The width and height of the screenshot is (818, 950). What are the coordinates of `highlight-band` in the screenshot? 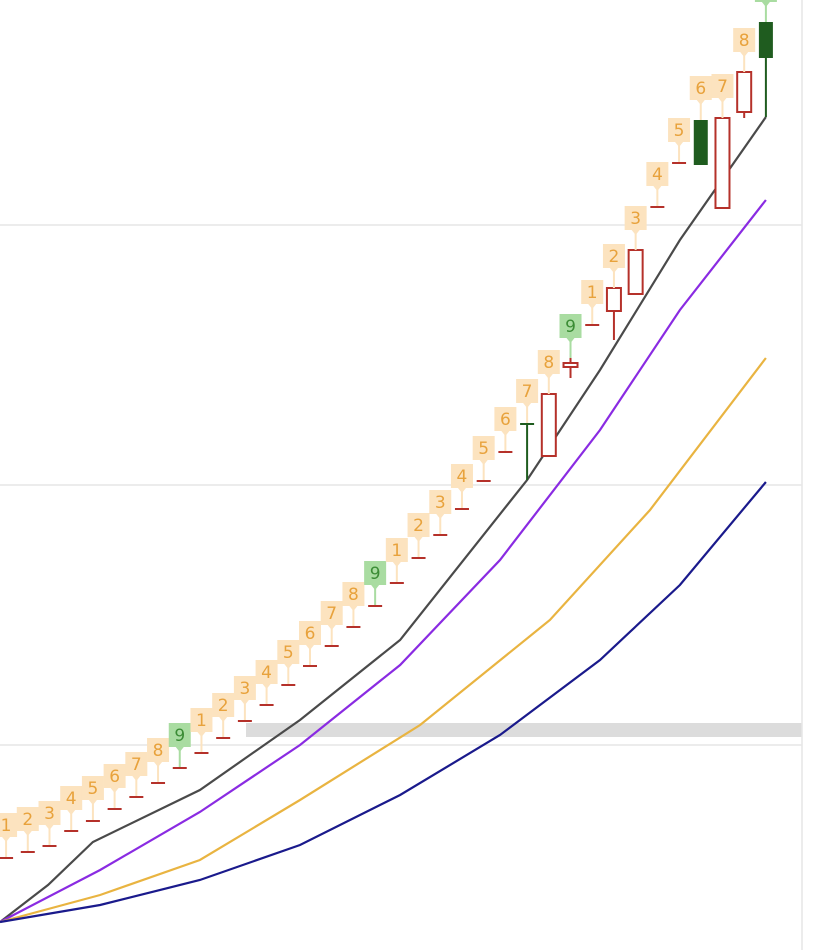 It's located at (524, 730).